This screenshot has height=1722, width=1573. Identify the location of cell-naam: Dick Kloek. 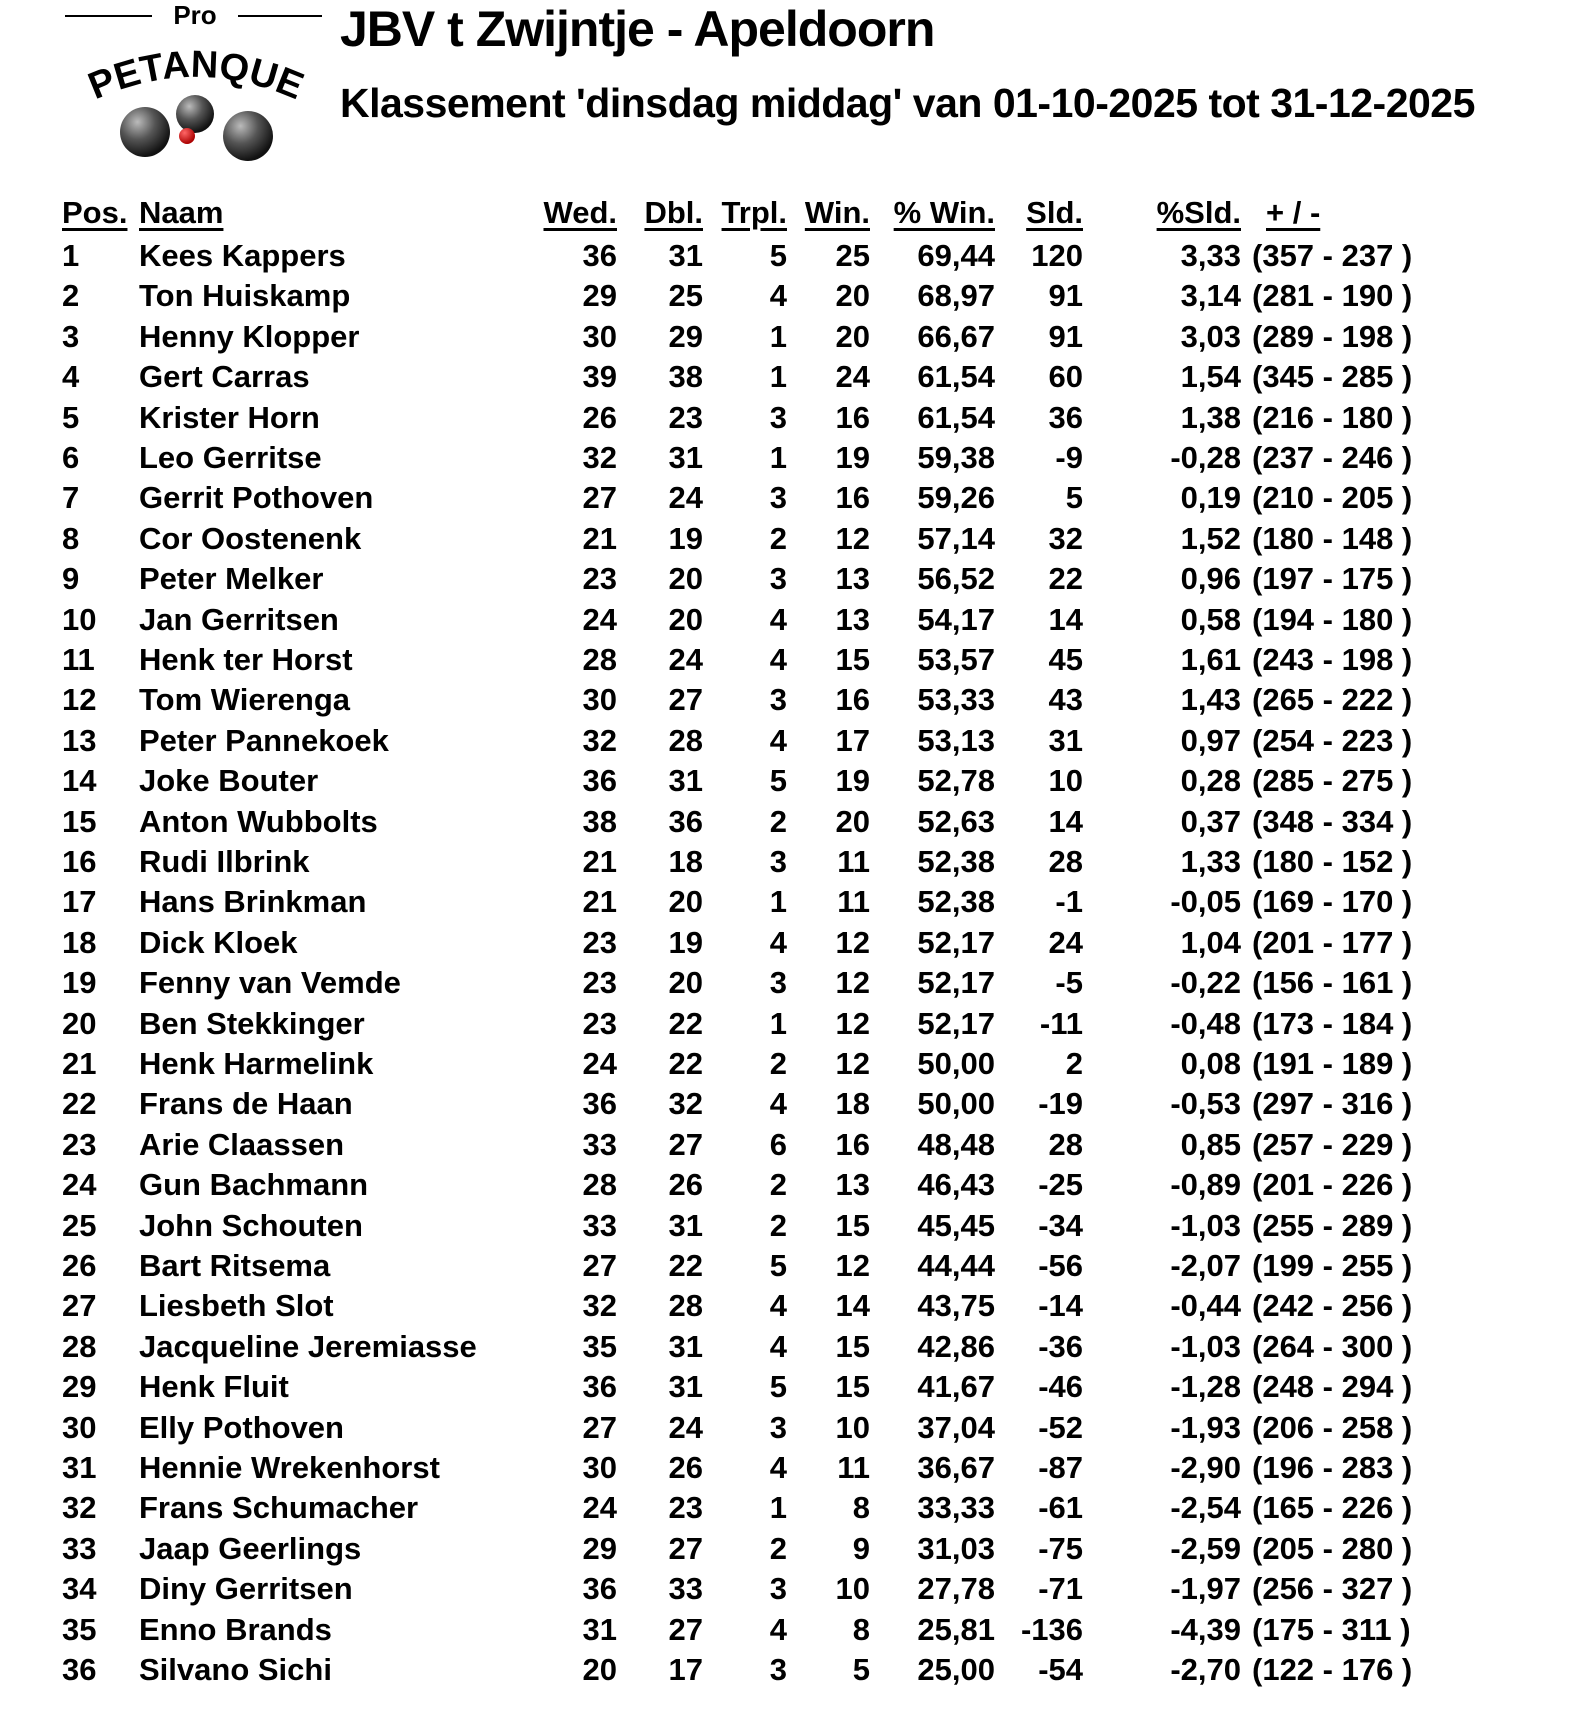
(218, 942).